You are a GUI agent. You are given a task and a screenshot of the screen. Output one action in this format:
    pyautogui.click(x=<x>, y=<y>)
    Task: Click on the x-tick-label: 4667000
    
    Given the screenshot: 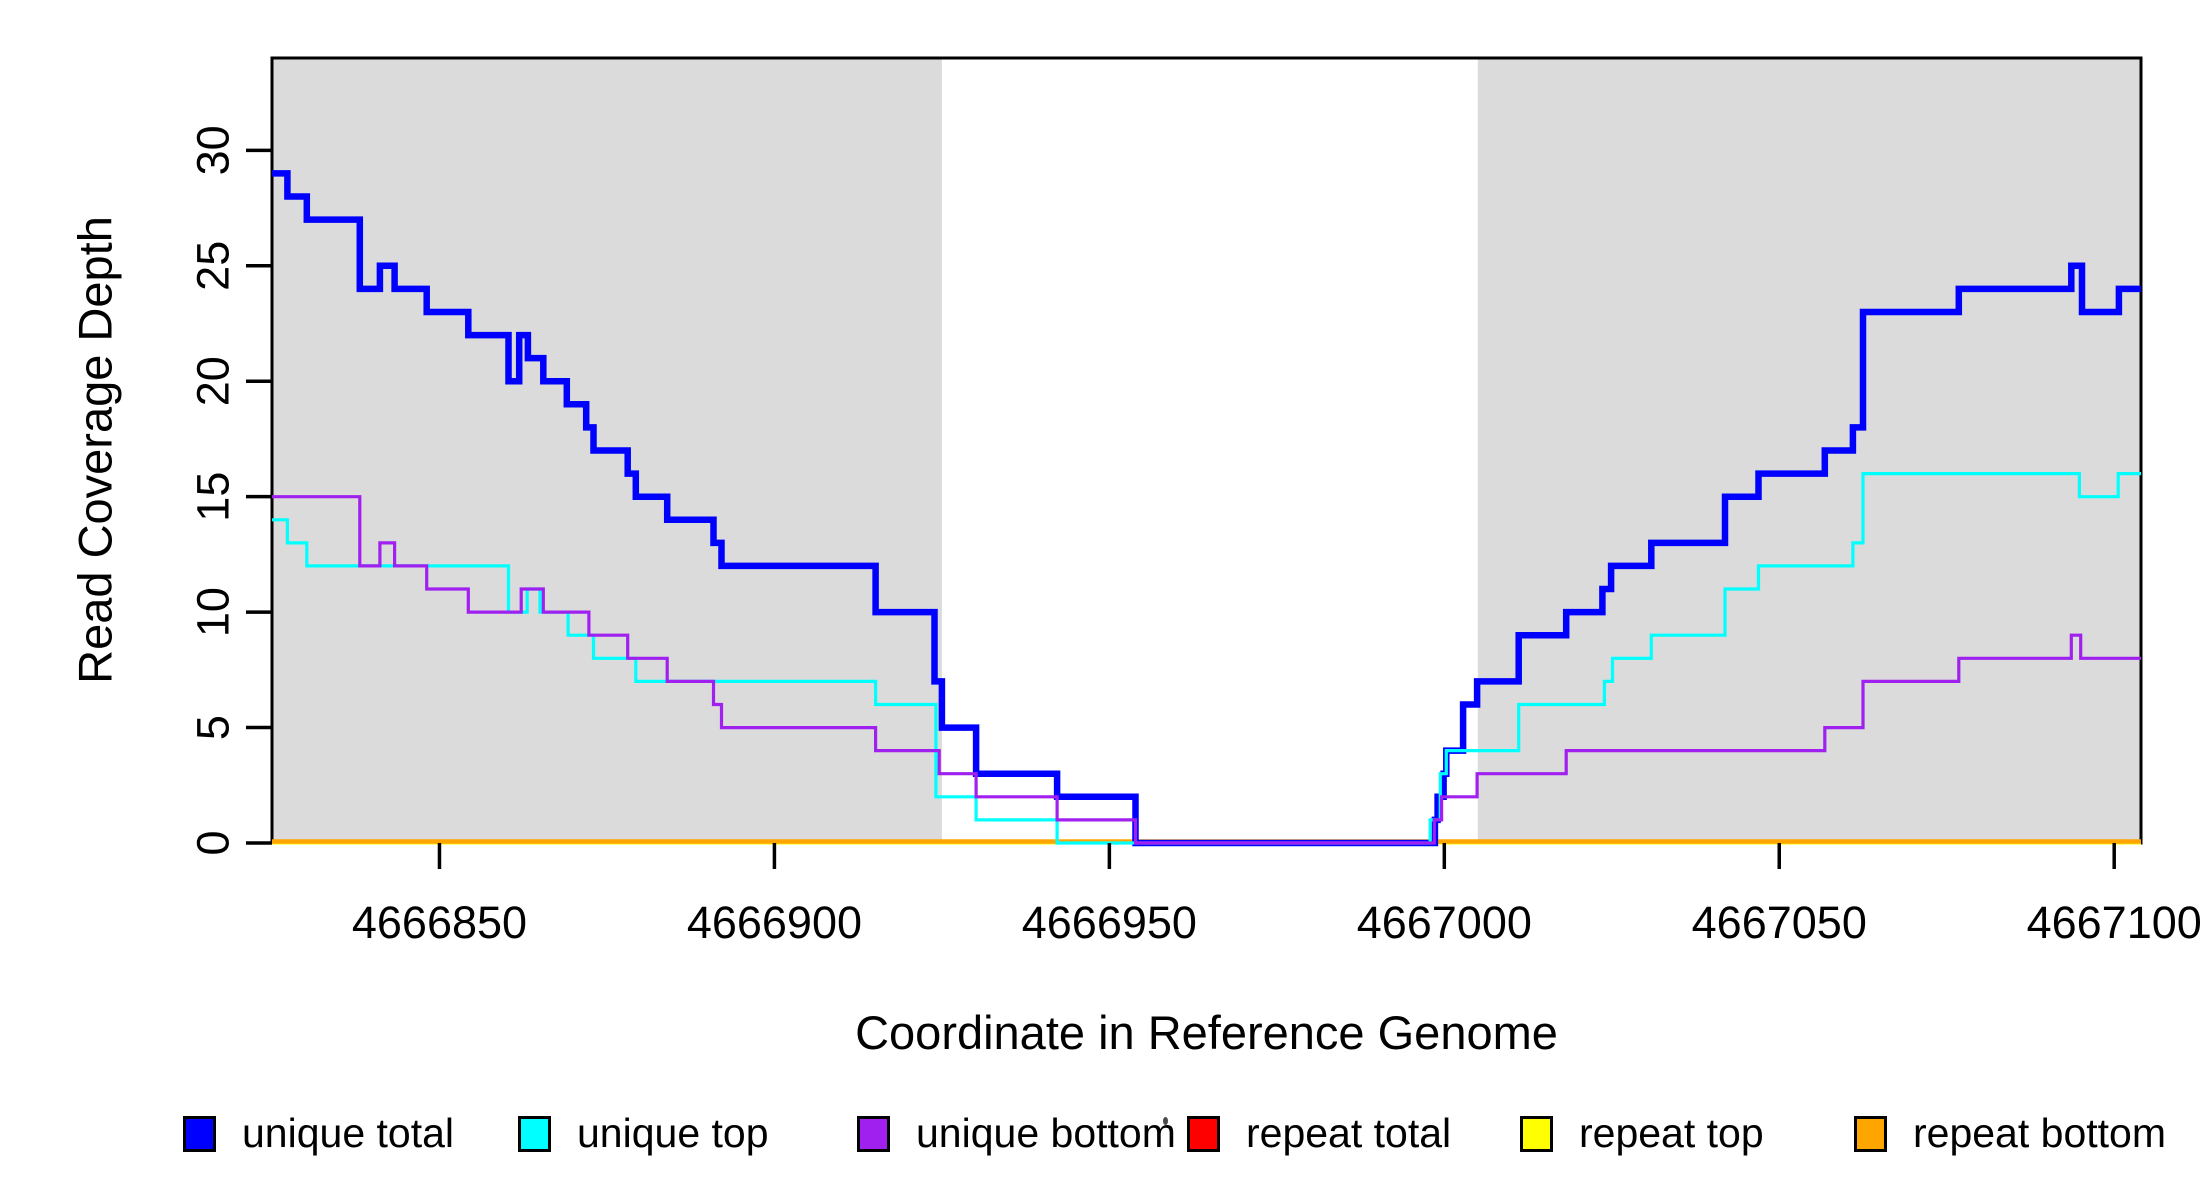 What is the action you would take?
    pyautogui.click(x=1444, y=922)
    